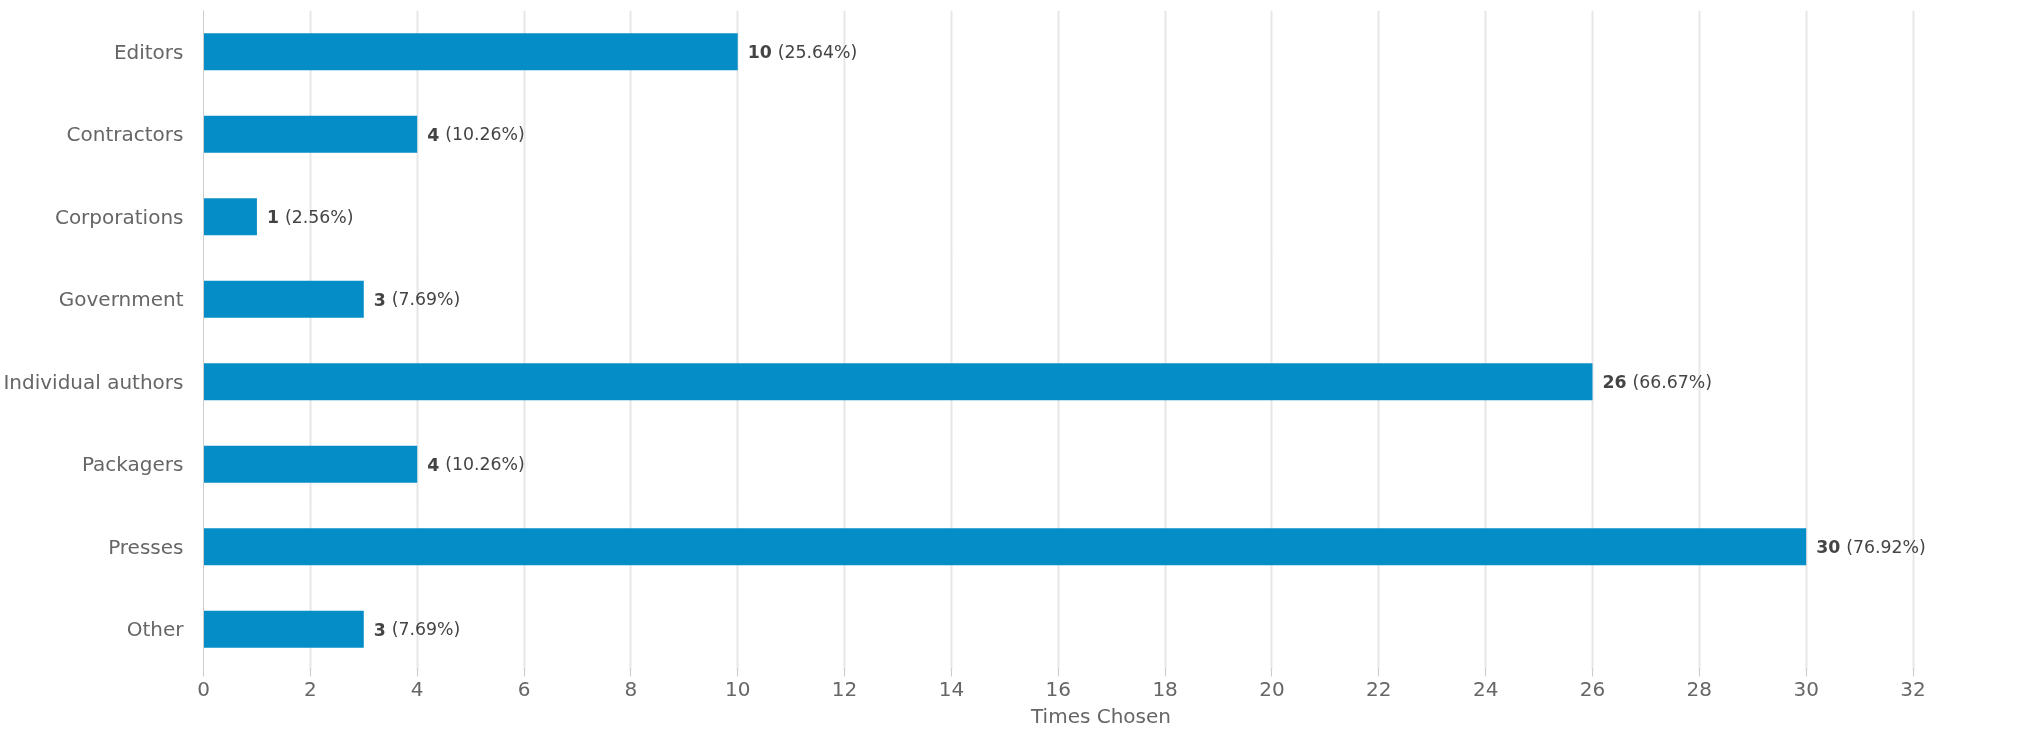  Describe the element at coordinates (148, 51) in the screenshot. I see `y-tick-label: Editors` at that location.